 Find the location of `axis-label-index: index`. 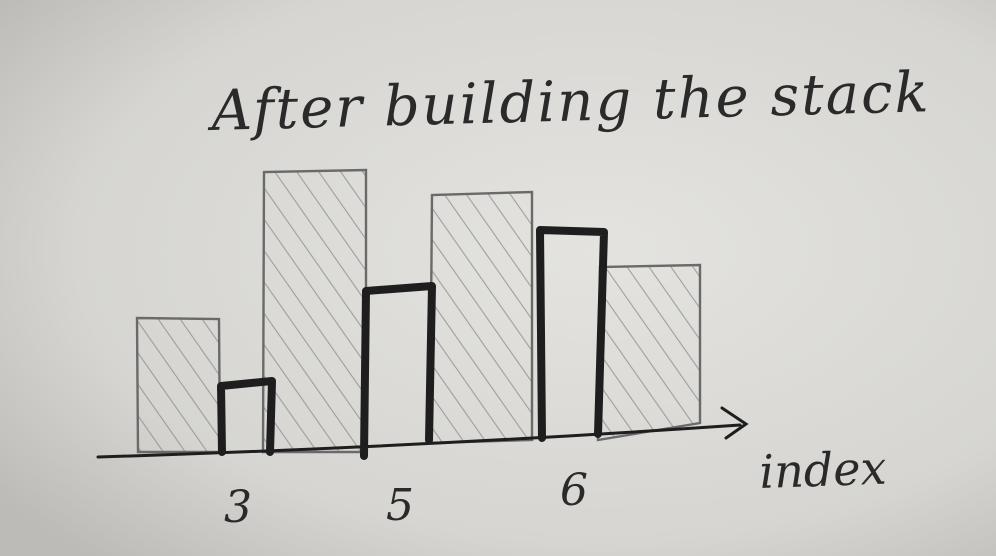

axis-label-index: index is located at coordinates (822, 470).